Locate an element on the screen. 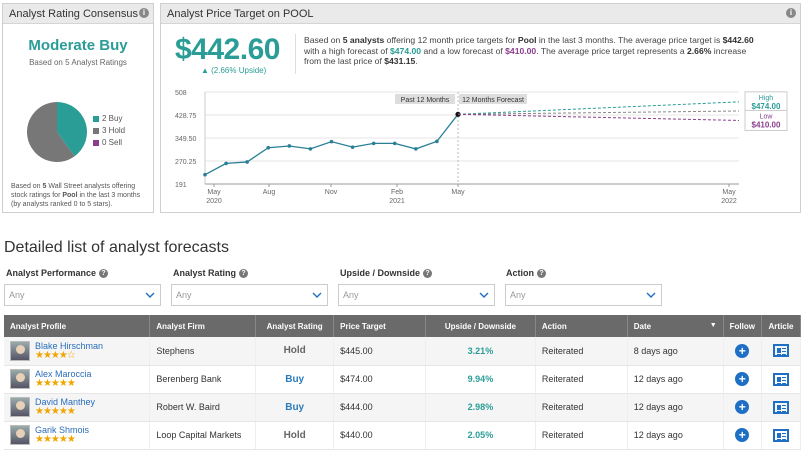 This screenshot has width=808, height=451. col-date: Date ▼ is located at coordinates (675, 326).